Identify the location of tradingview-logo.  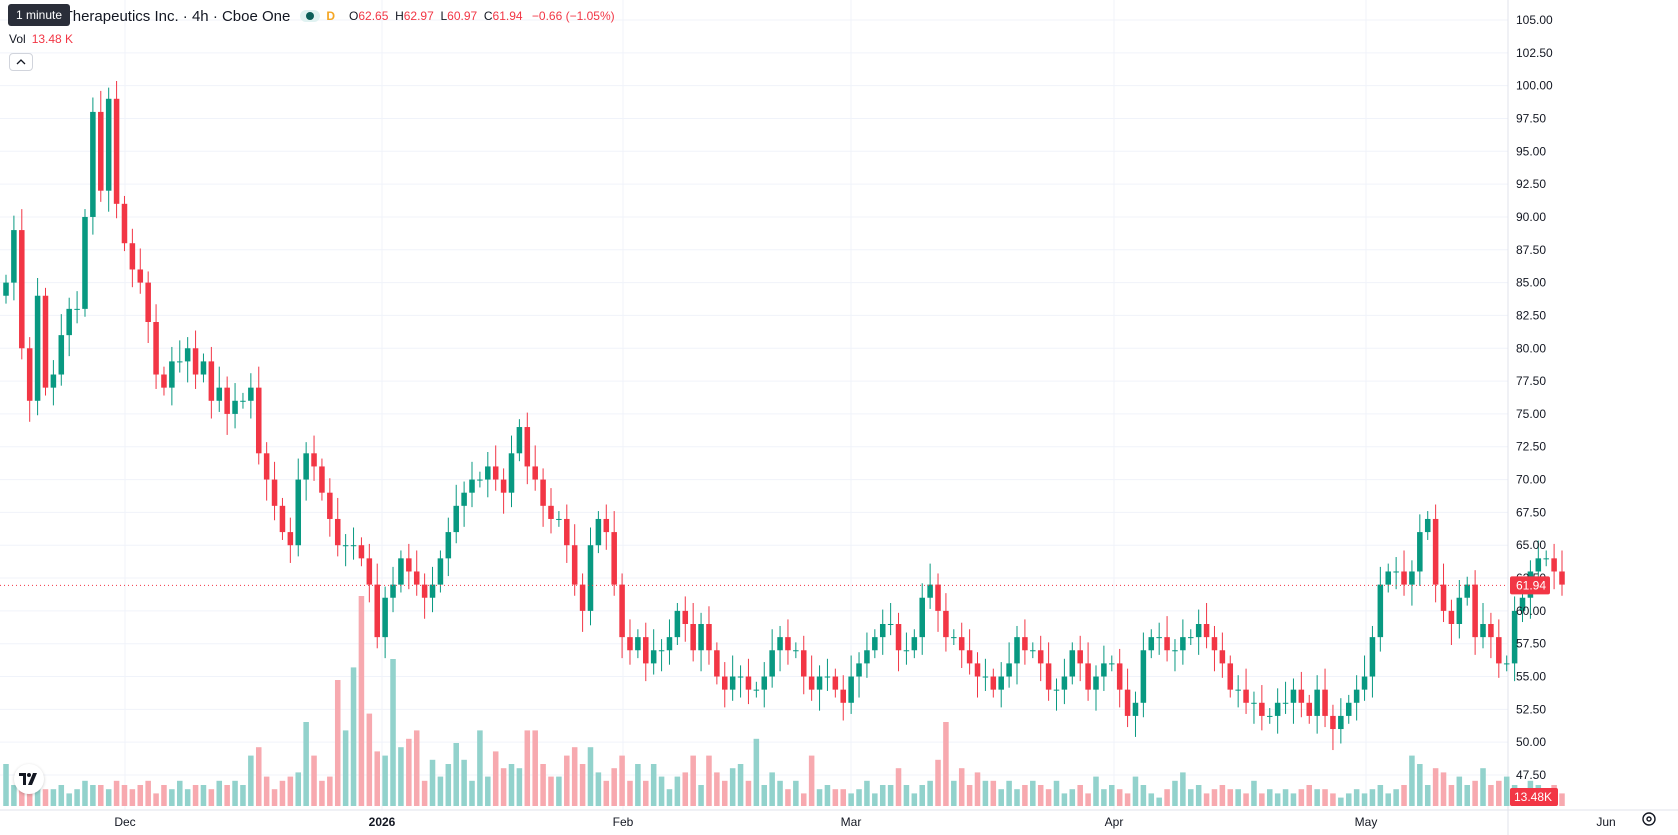
(29, 779).